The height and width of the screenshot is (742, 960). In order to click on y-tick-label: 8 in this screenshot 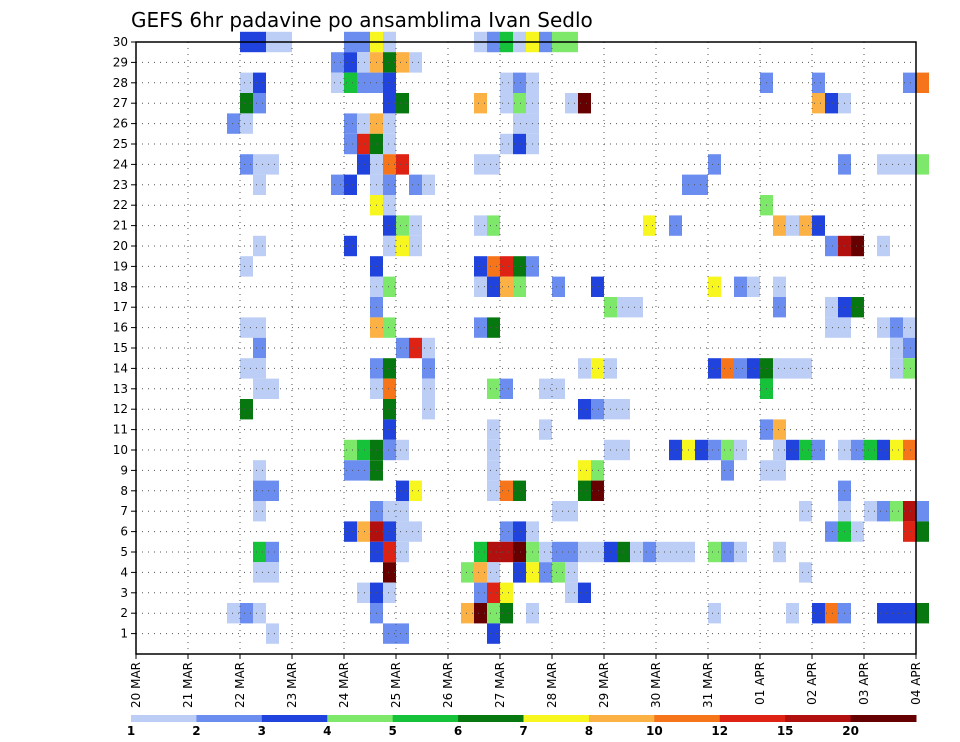, I will do `click(124, 491)`.